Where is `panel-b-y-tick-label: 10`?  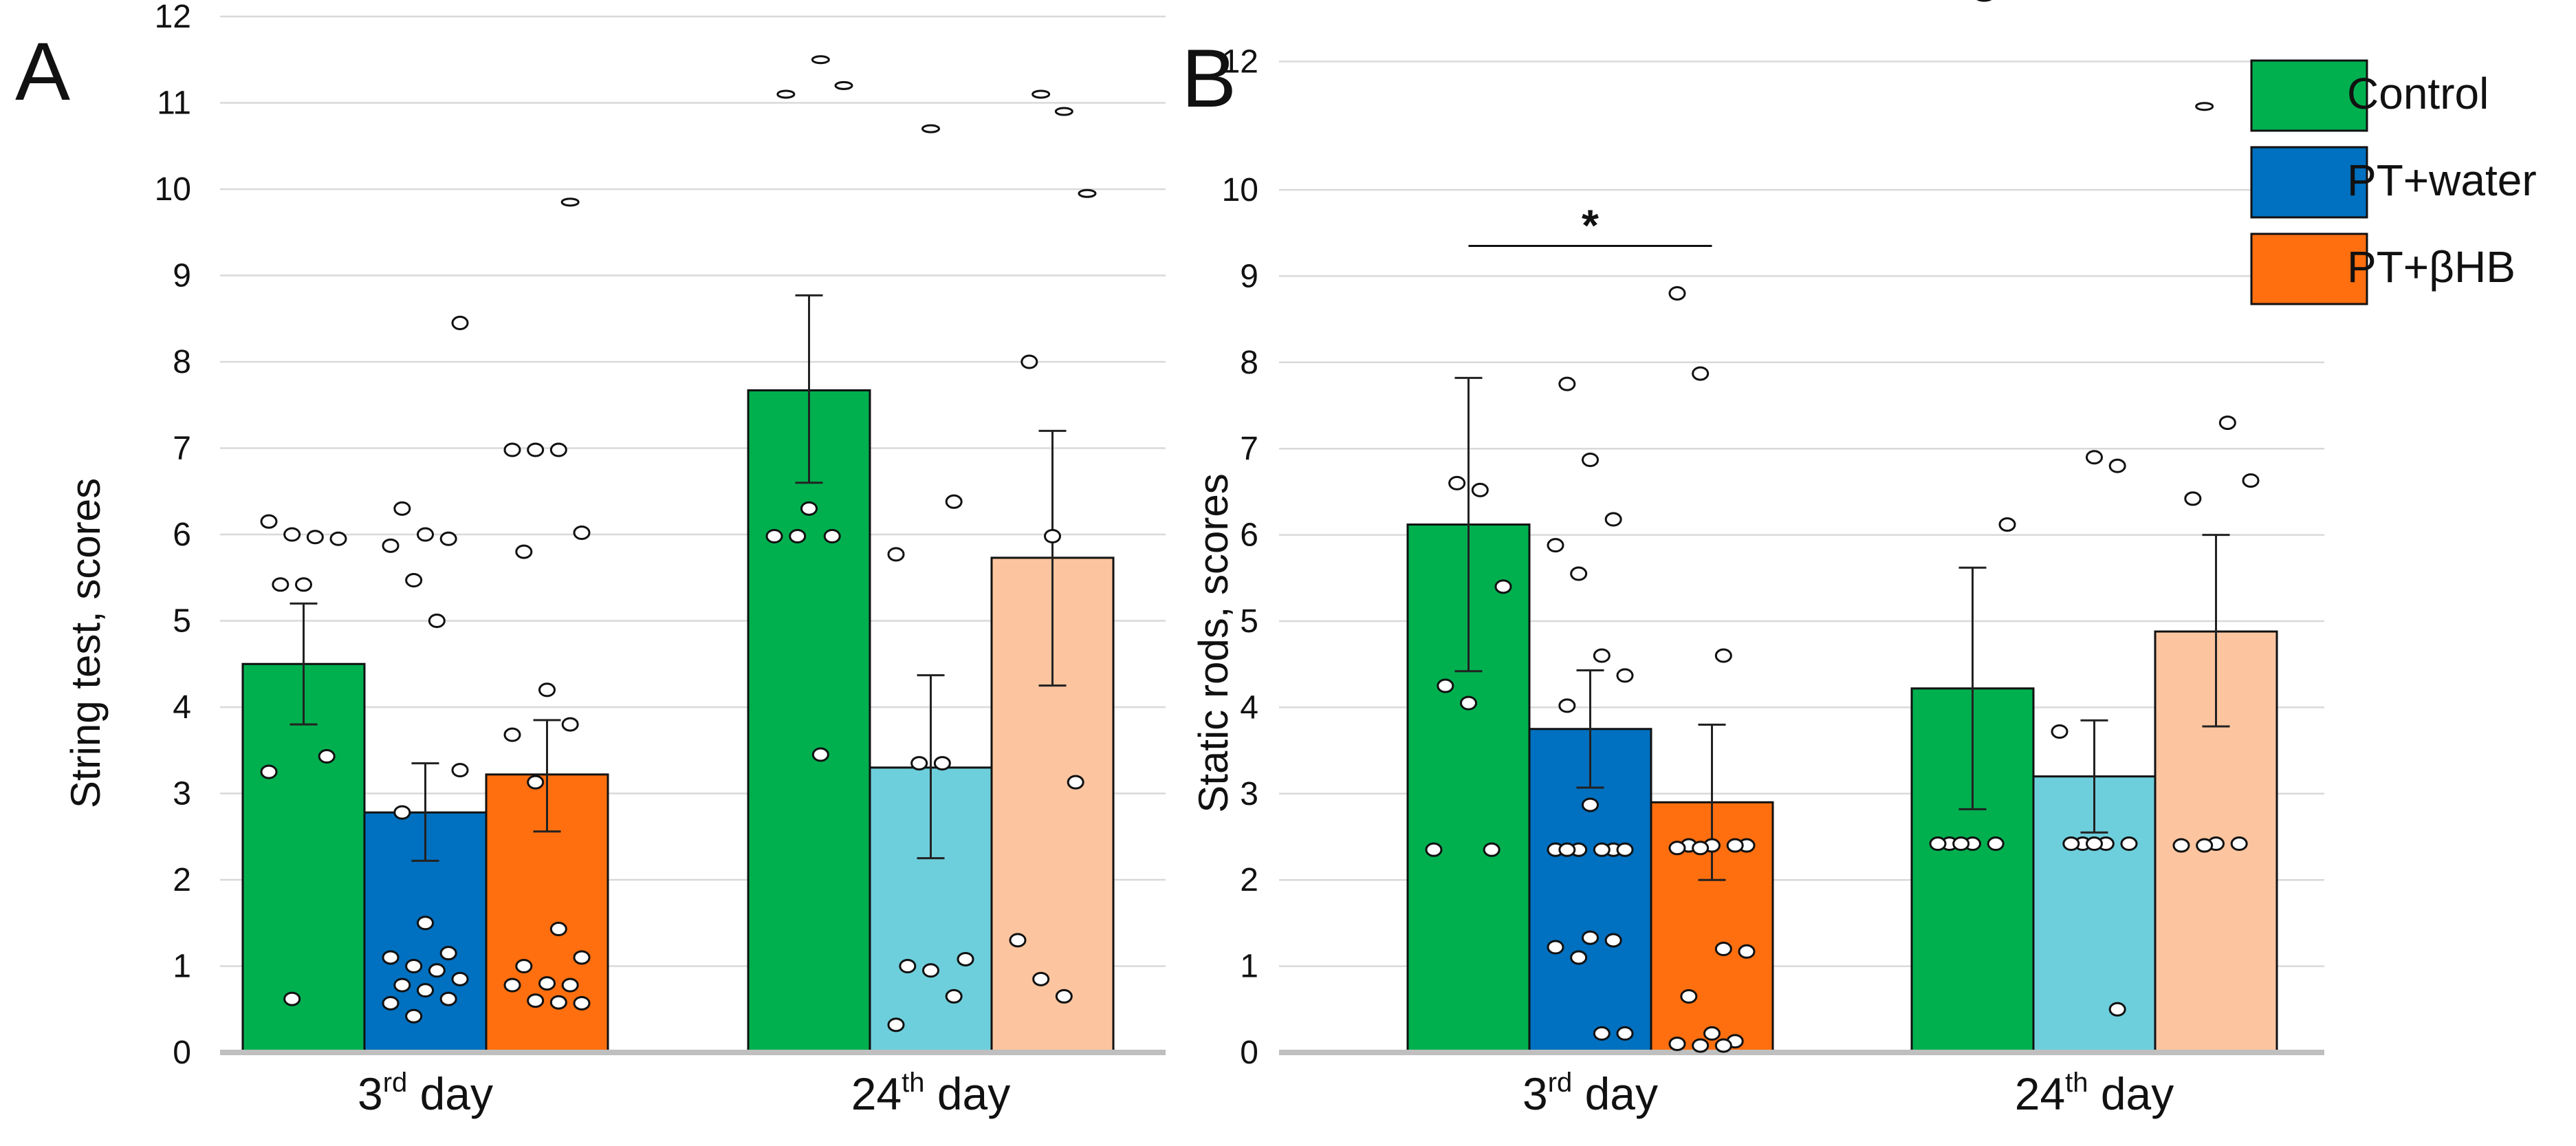
panel-b-y-tick-label: 10 is located at coordinates (1240, 190).